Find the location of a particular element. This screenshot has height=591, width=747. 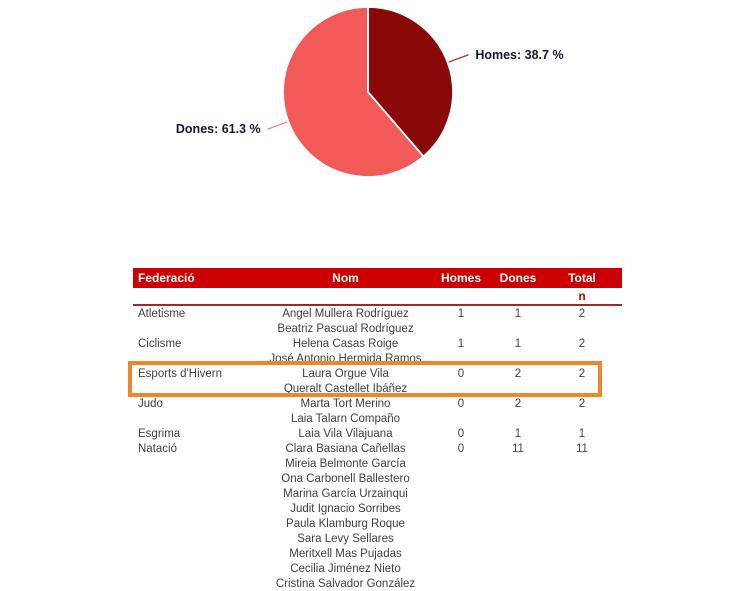

total-cell: 11 is located at coordinates (582, 448).